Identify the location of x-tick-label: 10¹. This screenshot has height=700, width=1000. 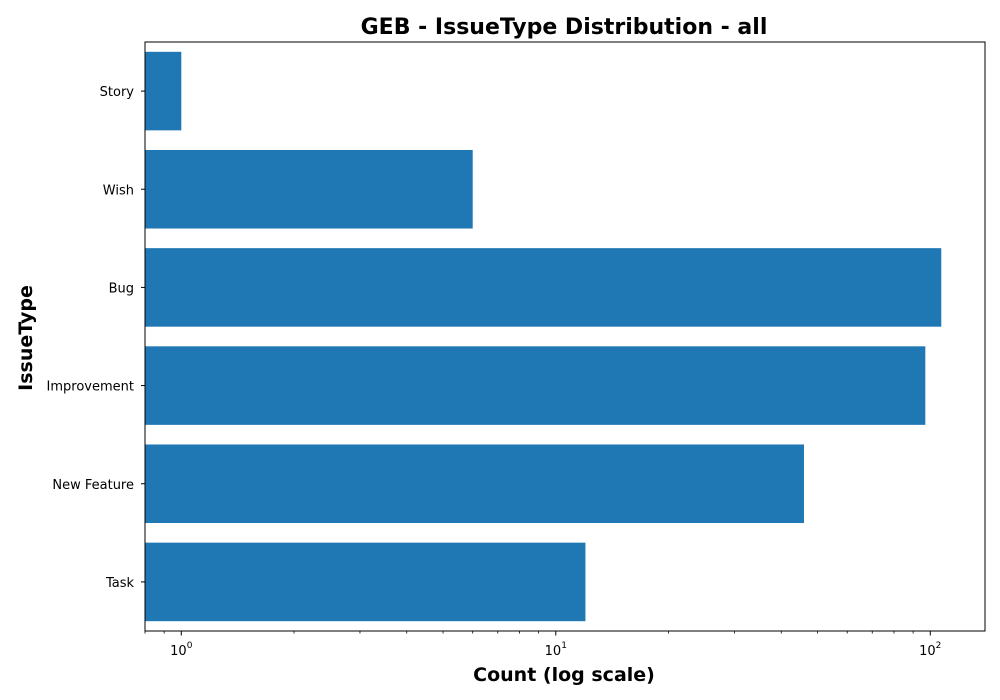
(556, 650).